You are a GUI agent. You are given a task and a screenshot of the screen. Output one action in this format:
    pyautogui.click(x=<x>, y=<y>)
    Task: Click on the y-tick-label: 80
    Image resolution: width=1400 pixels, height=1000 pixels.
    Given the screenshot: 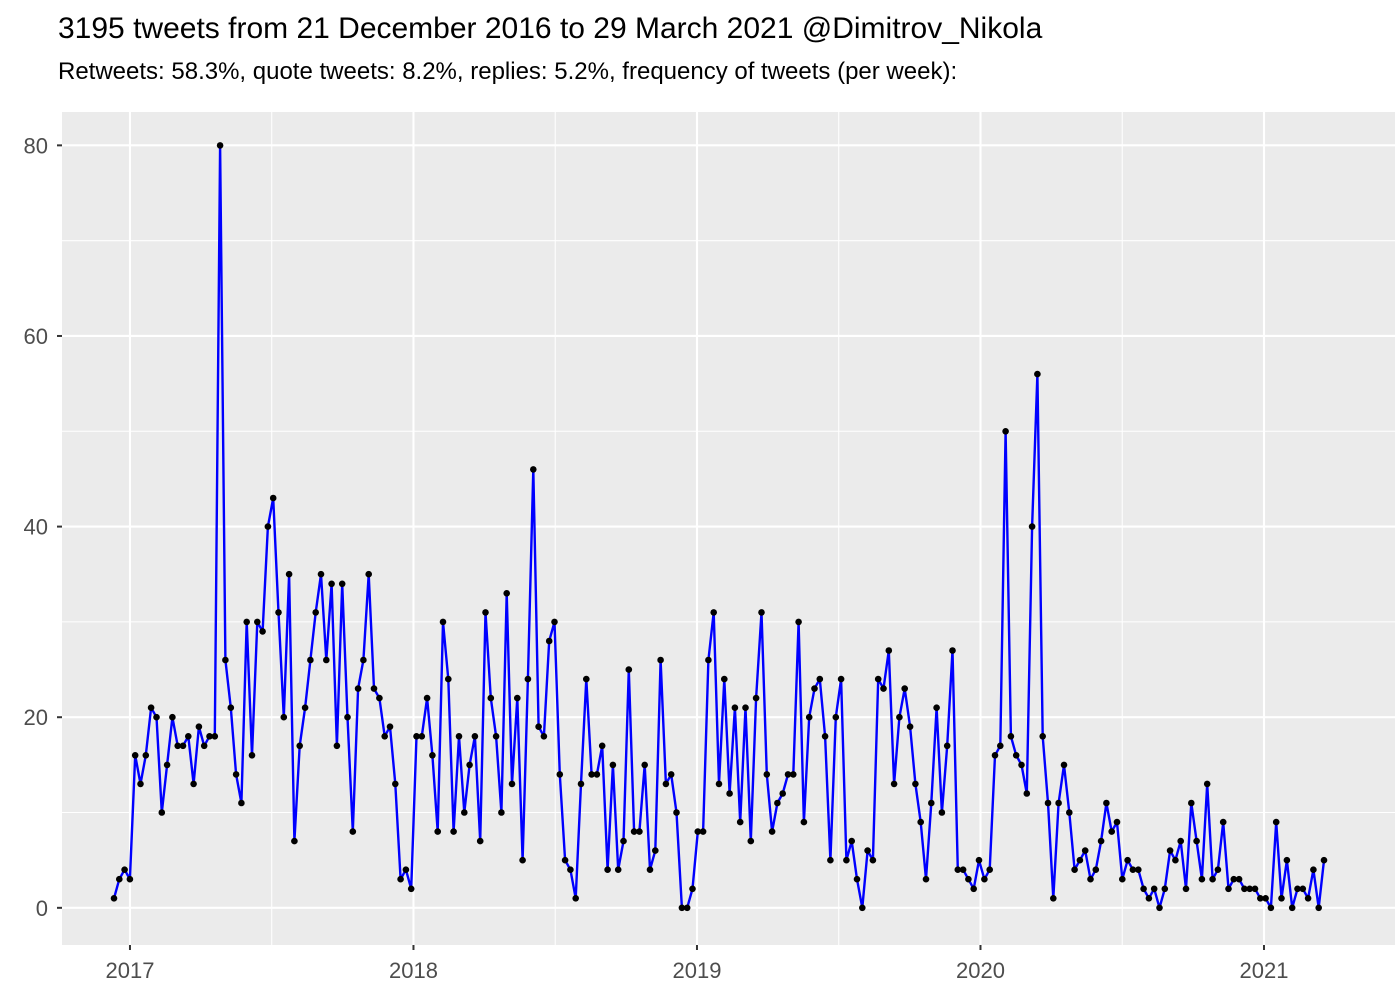 What is the action you would take?
    pyautogui.click(x=36, y=145)
    